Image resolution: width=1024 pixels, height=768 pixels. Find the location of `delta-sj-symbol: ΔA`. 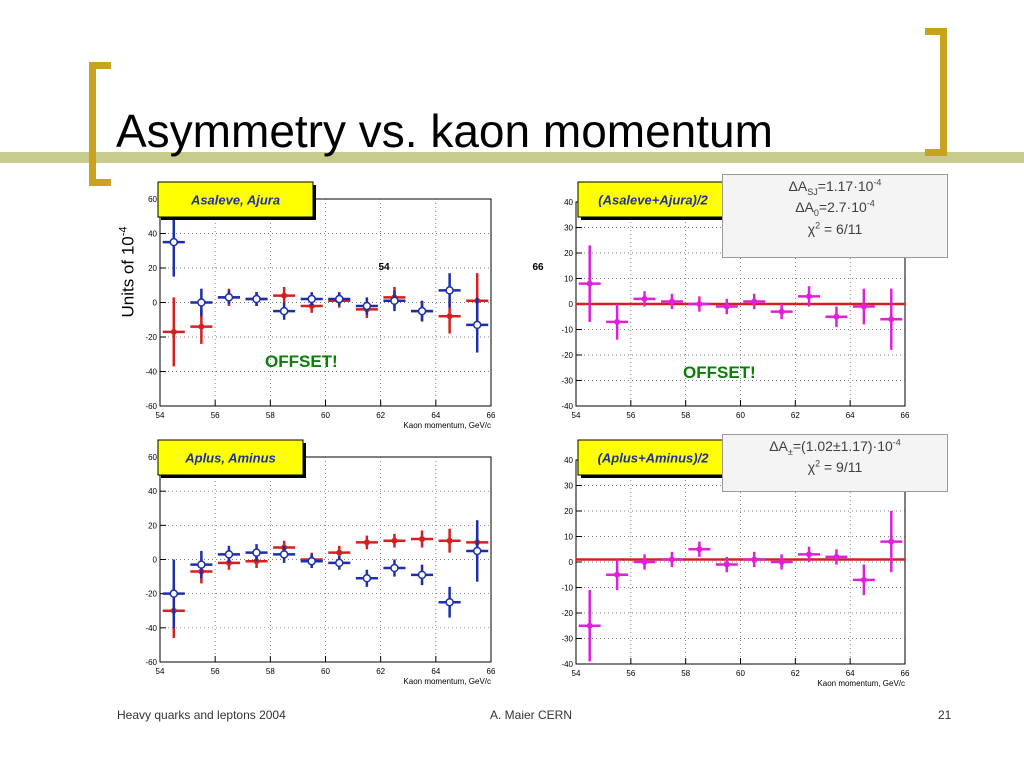

delta-sj-symbol: ΔA is located at coordinates (798, 186).